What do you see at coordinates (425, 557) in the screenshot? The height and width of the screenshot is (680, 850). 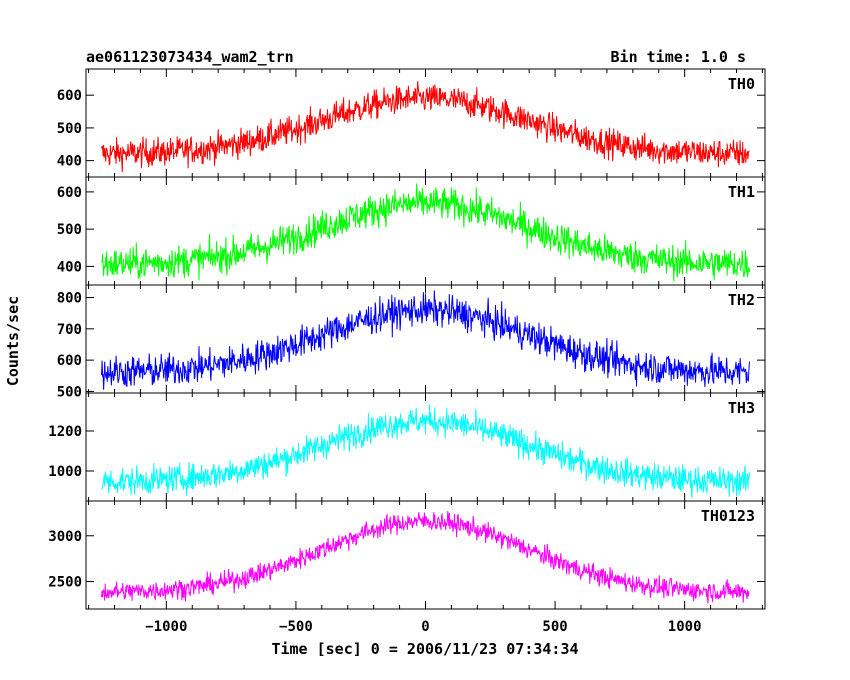 I see `series-line-th0123` at bounding box center [425, 557].